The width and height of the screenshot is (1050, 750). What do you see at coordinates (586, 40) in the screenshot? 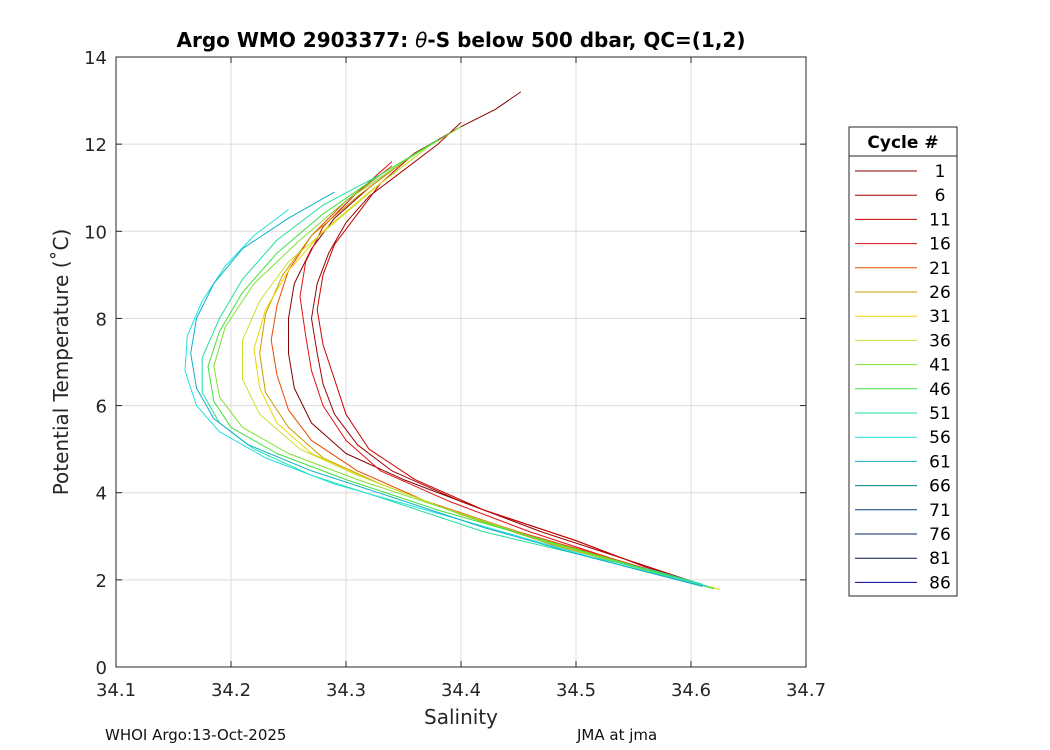
I see `title-suffix: -S below 500 dbar, QC=(1,2)` at bounding box center [586, 40].